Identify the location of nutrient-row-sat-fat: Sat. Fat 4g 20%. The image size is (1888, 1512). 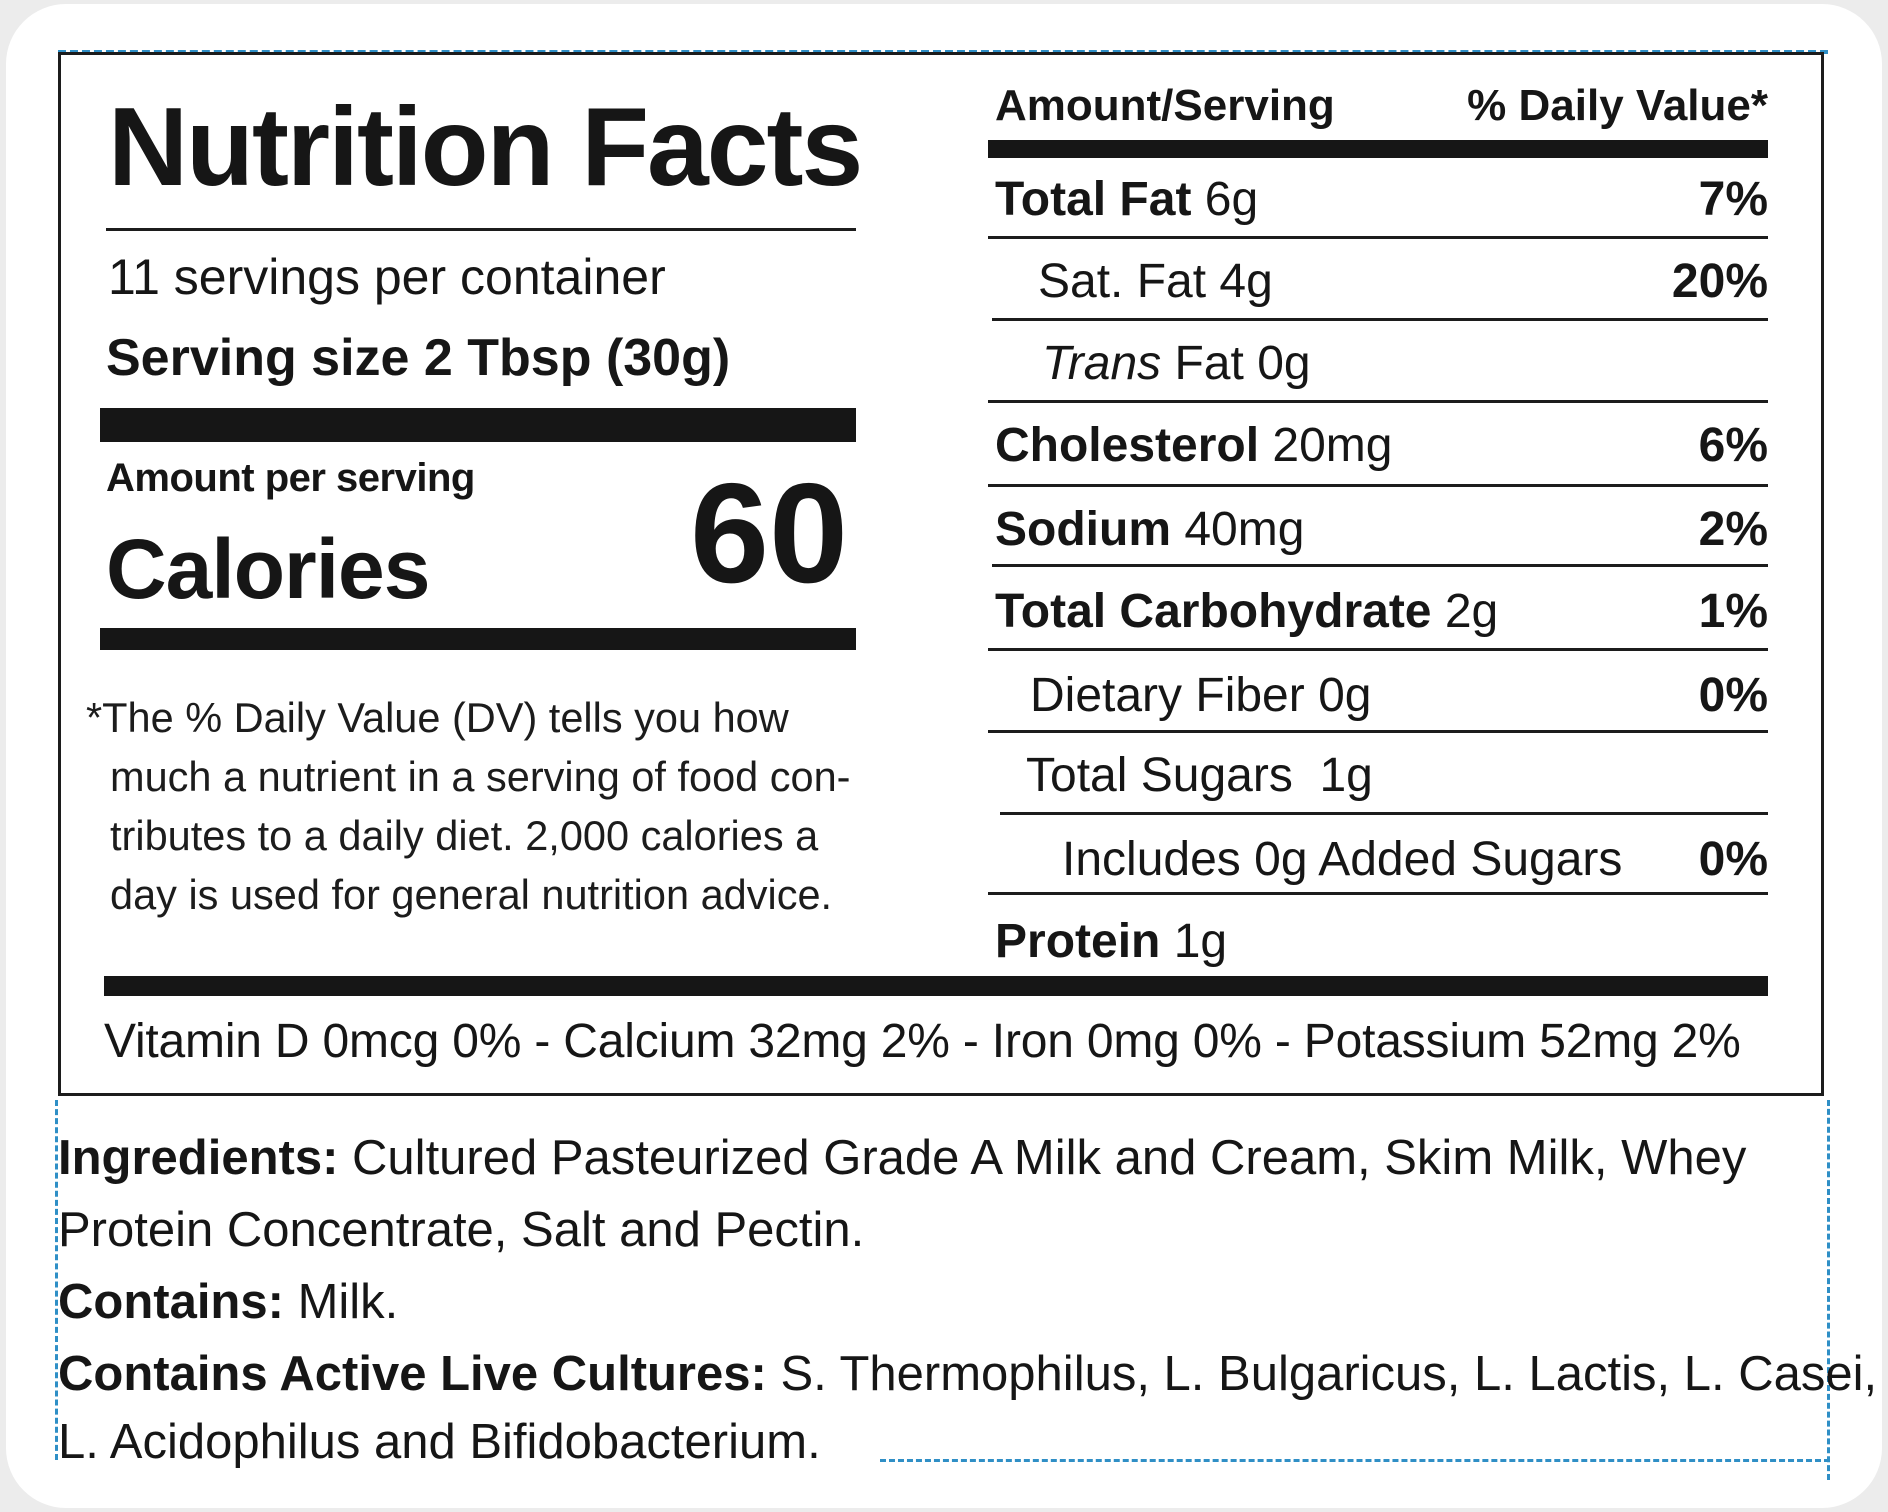
(944, 279).